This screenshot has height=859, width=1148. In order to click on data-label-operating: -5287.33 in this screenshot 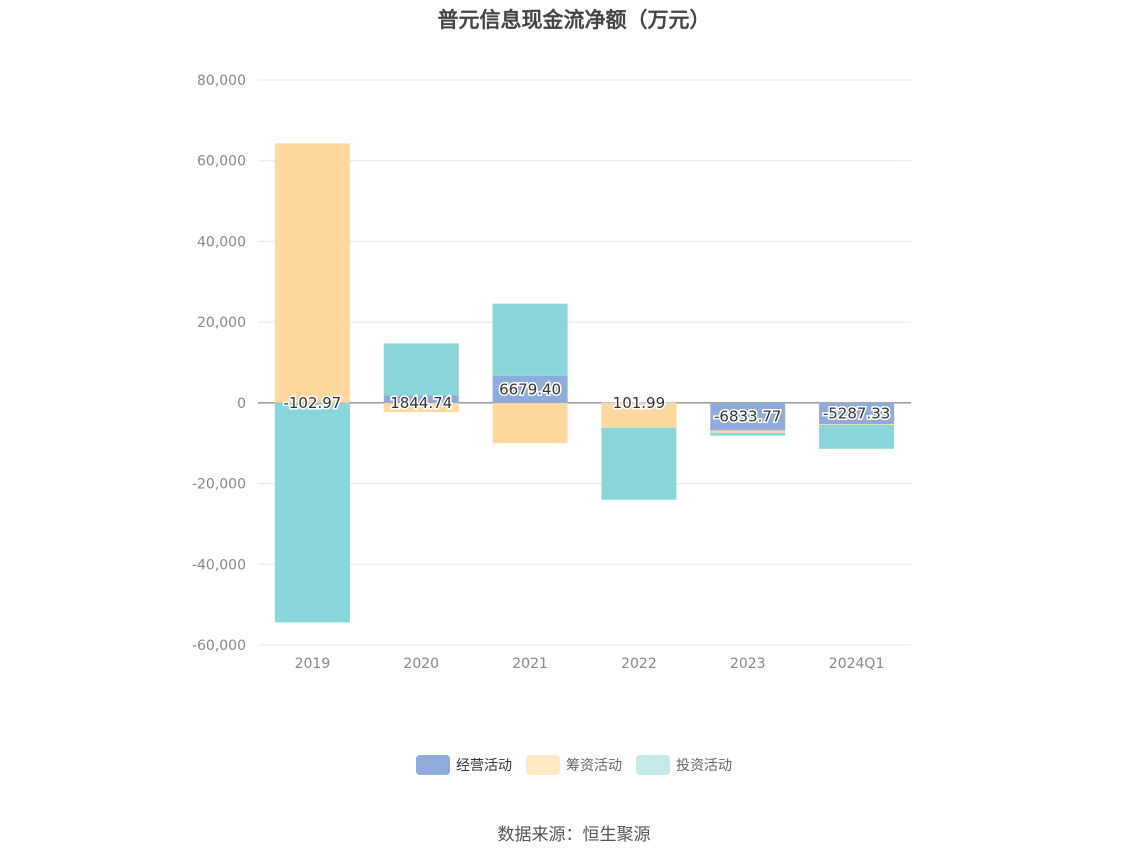, I will do `click(856, 414)`.